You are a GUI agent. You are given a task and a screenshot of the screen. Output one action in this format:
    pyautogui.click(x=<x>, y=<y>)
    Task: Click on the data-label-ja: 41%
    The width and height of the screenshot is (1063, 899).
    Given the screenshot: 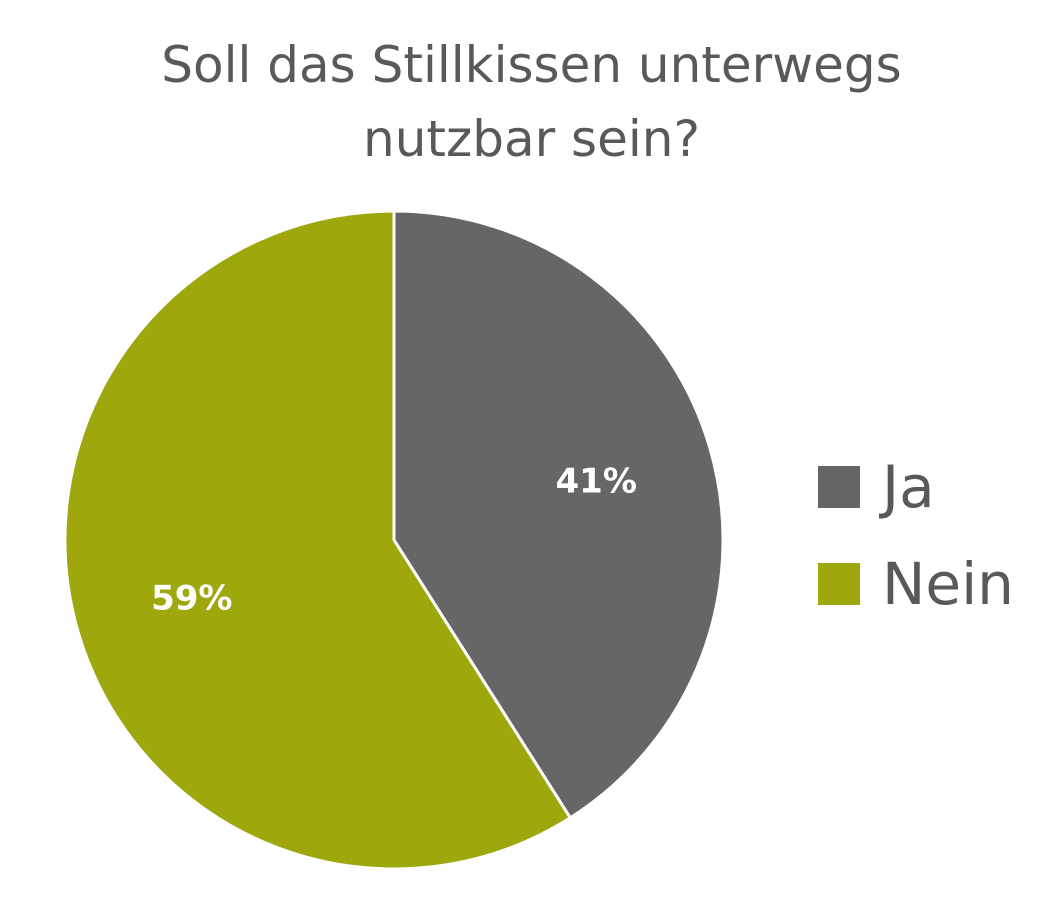 What is the action you would take?
    pyautogui.click(x=596, y=481)
    